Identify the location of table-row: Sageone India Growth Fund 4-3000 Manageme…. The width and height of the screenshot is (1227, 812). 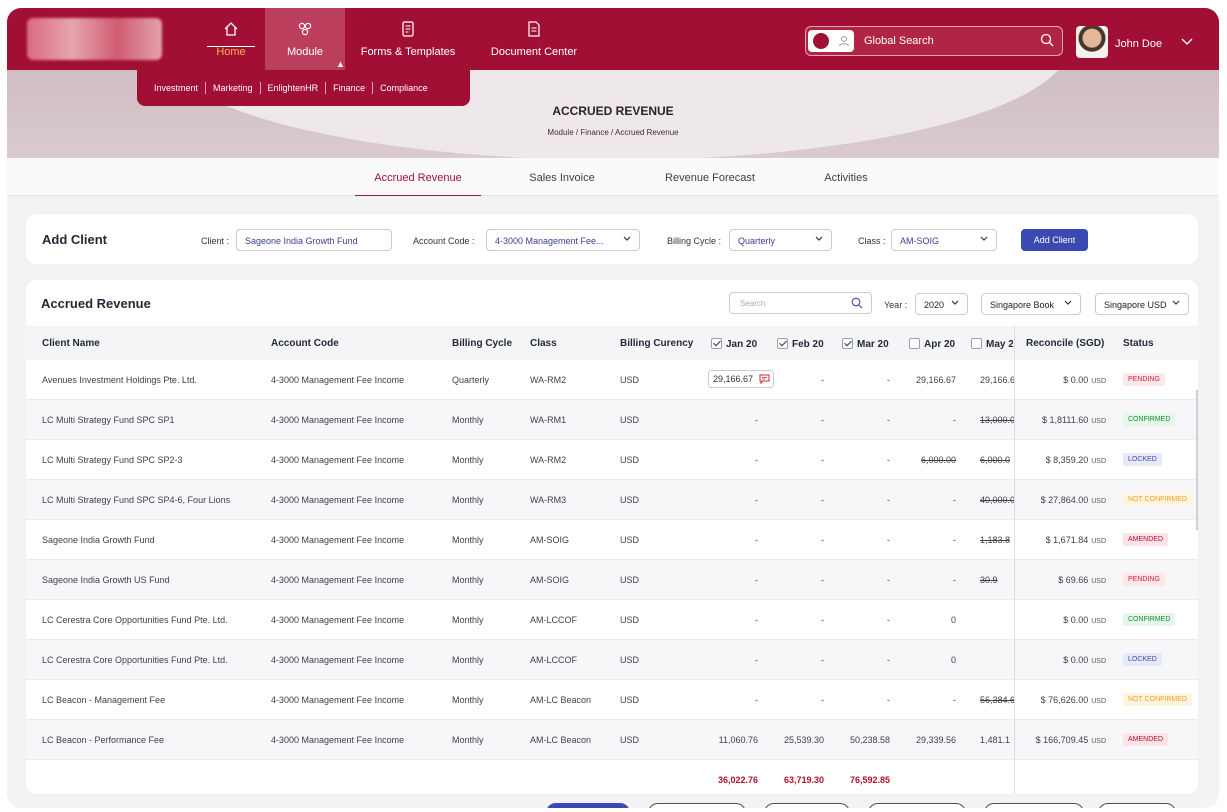
(612, 540).